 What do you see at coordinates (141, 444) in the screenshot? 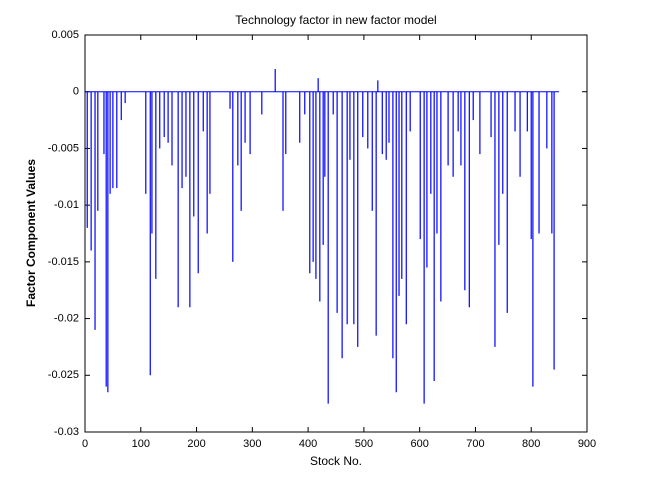
I see `x-tick-label: 100` at bounding box center [141, 444].